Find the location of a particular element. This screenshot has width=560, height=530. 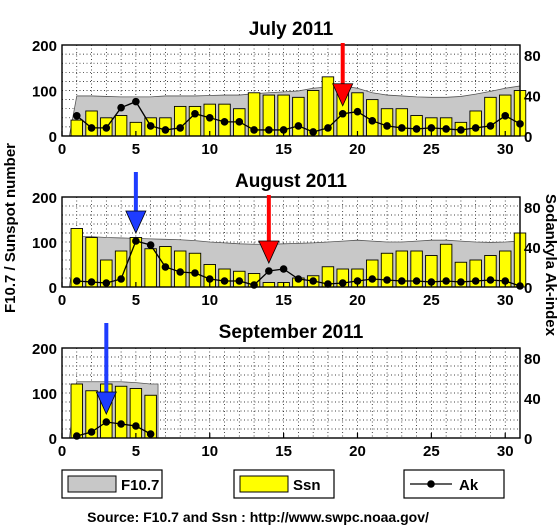

panel-title: August 2011 is located at coordinates (291, 181).